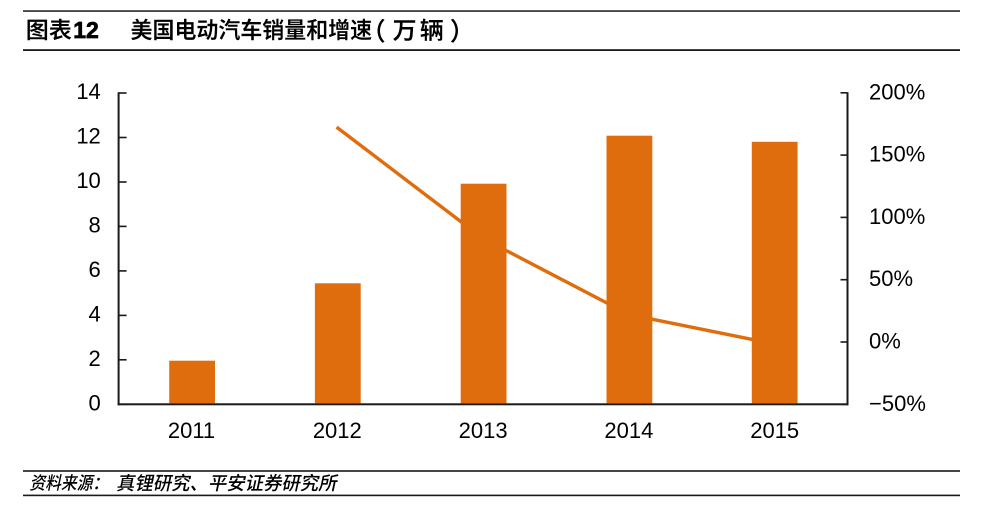  I want to click on svg-text: 50%, so click(891, 278).